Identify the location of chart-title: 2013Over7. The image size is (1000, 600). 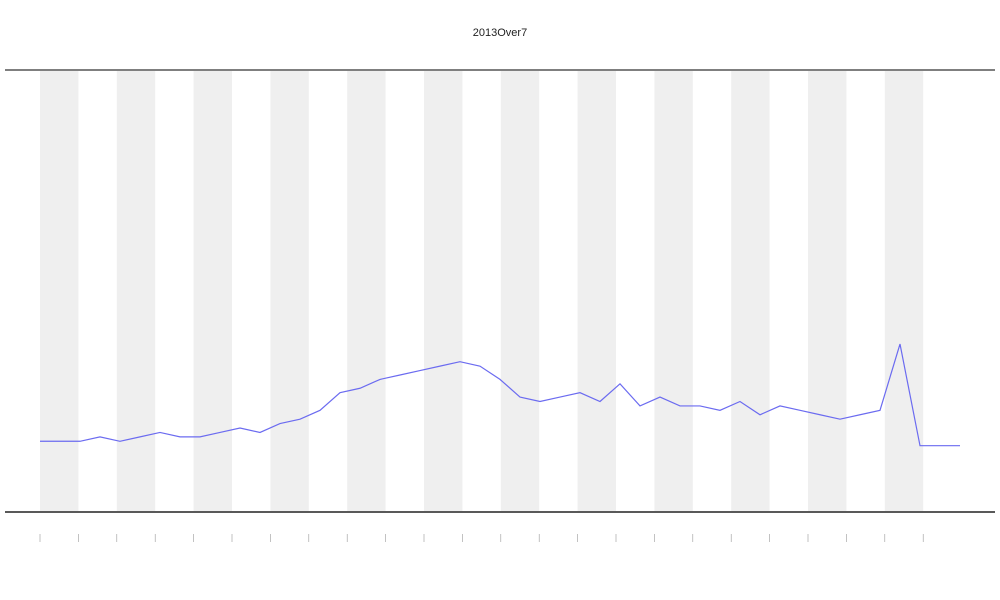
(500, 33).